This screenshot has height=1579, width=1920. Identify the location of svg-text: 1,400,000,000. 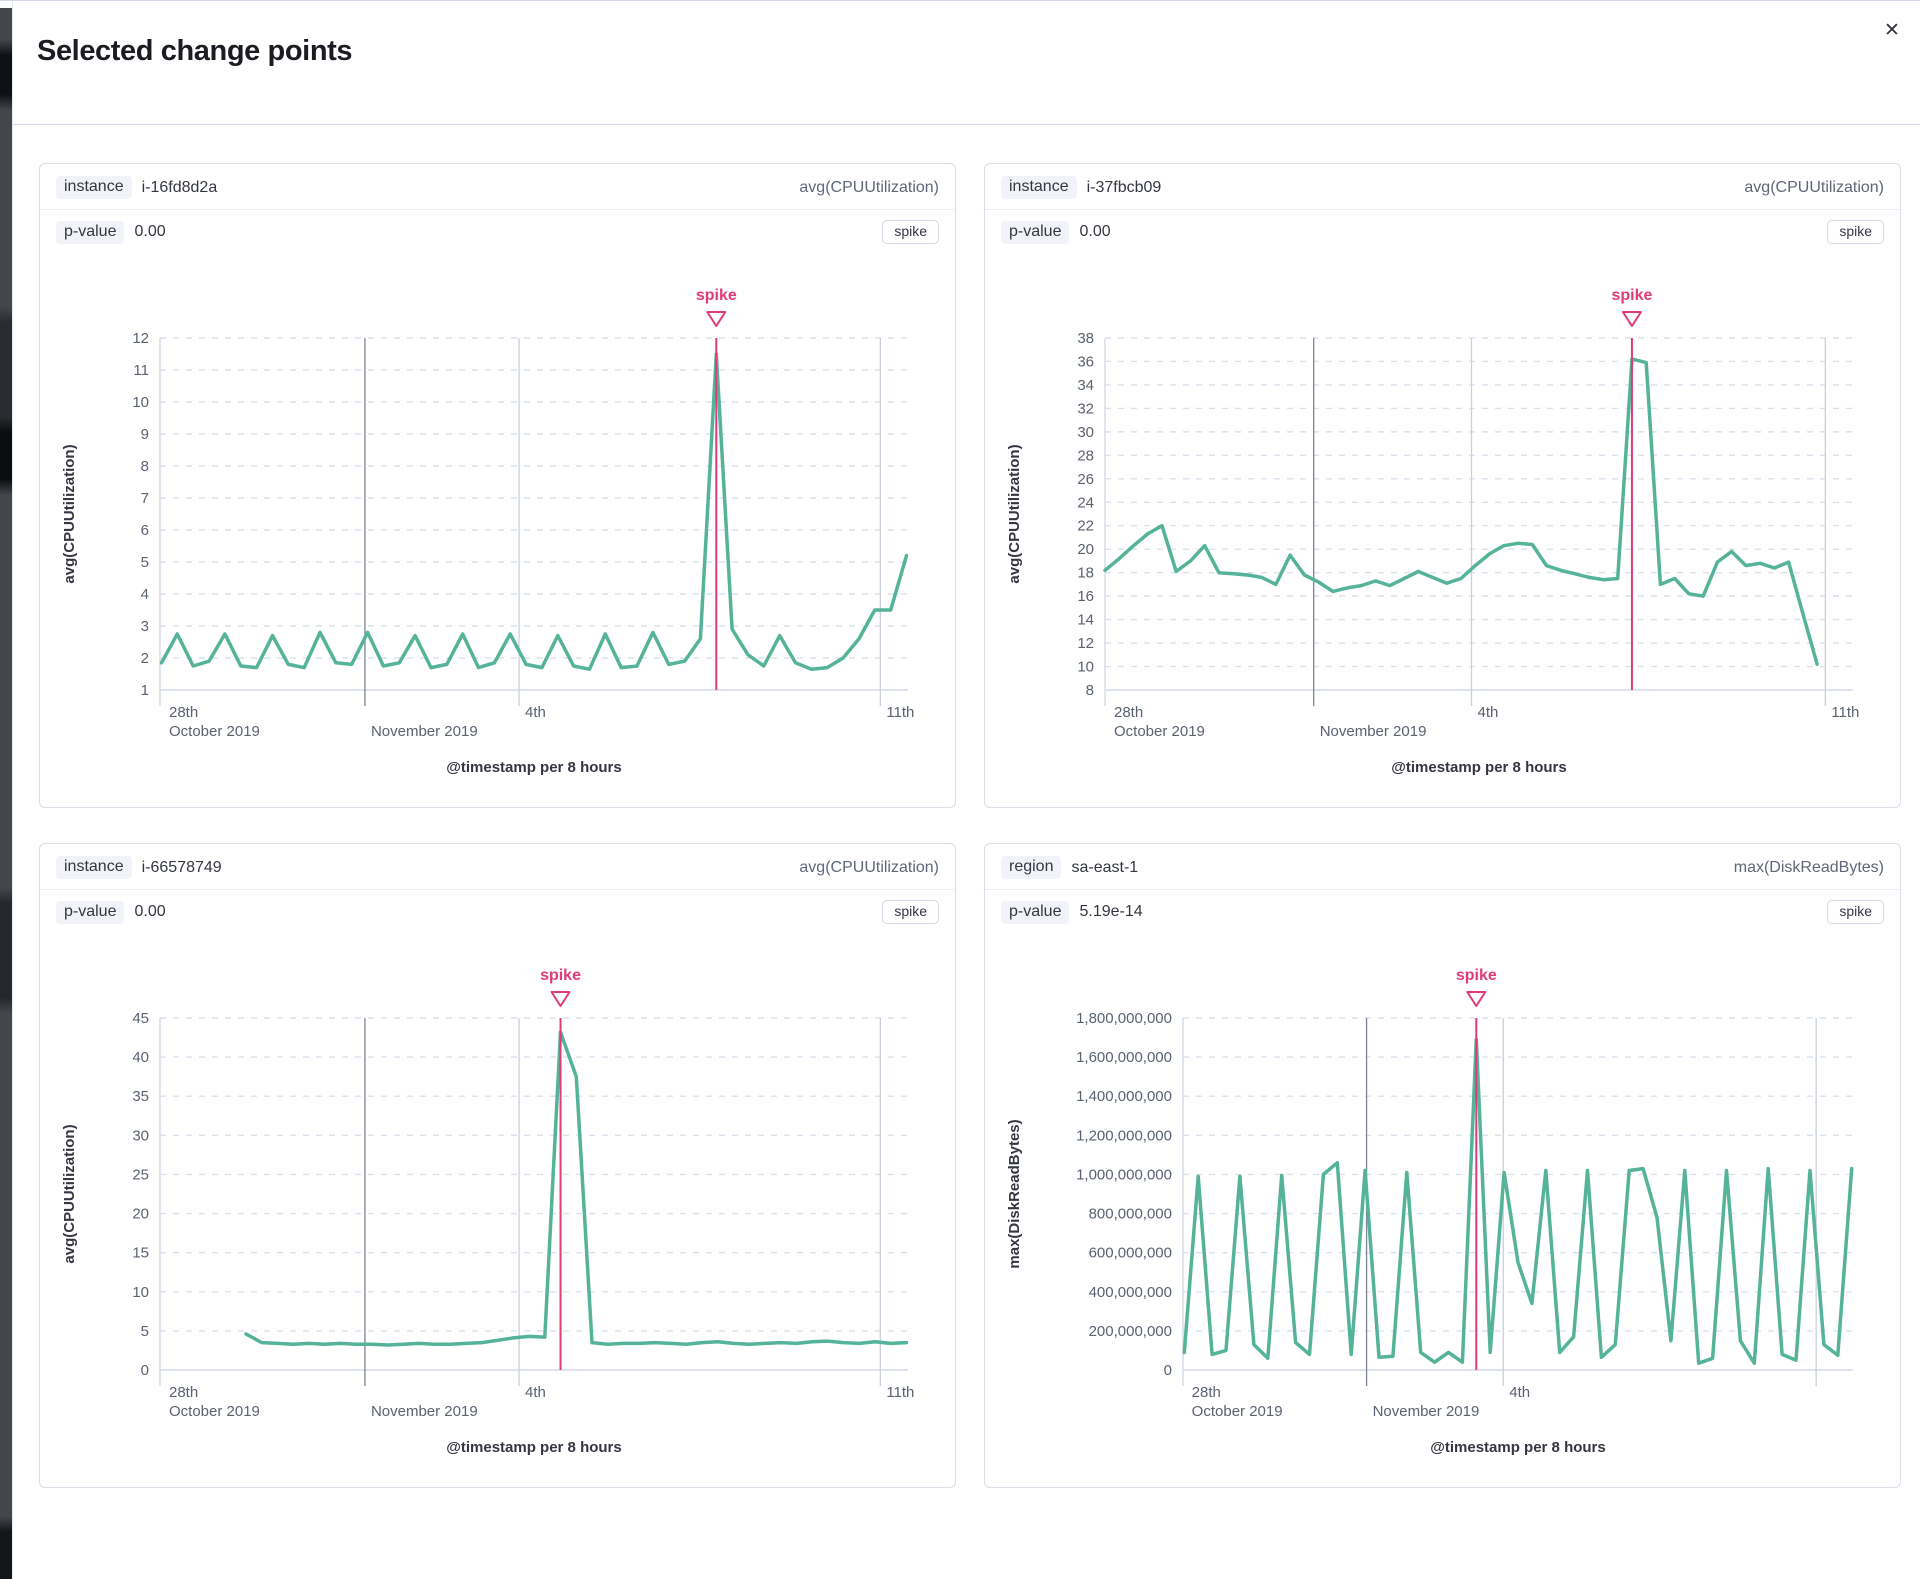
(1124, 1096).